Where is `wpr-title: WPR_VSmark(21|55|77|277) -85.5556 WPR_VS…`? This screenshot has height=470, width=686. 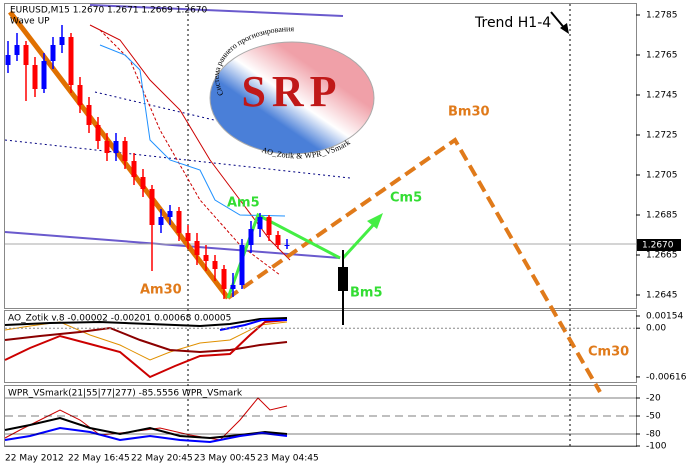
wpr-title: WPR_VSmark(21|55|77|277) -85.5556 WPR_VS… is located at coordinates (125, 394).